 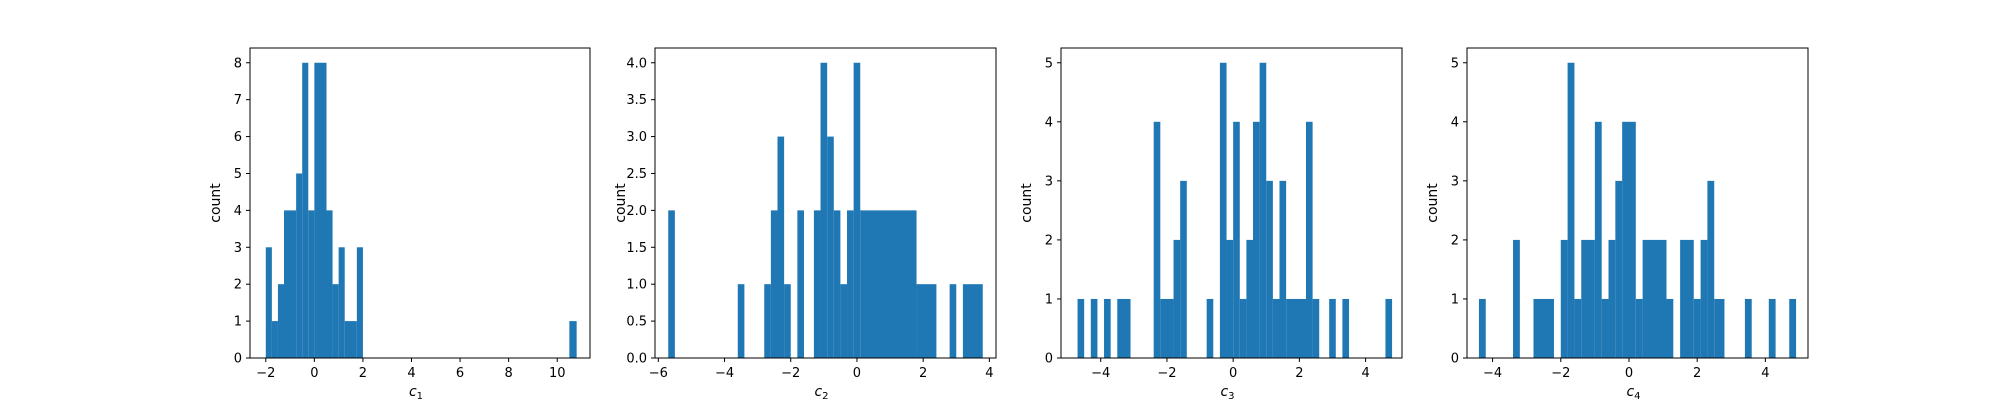 I want to click on y-tick-label: 1.5, so click(x=636, y=248).